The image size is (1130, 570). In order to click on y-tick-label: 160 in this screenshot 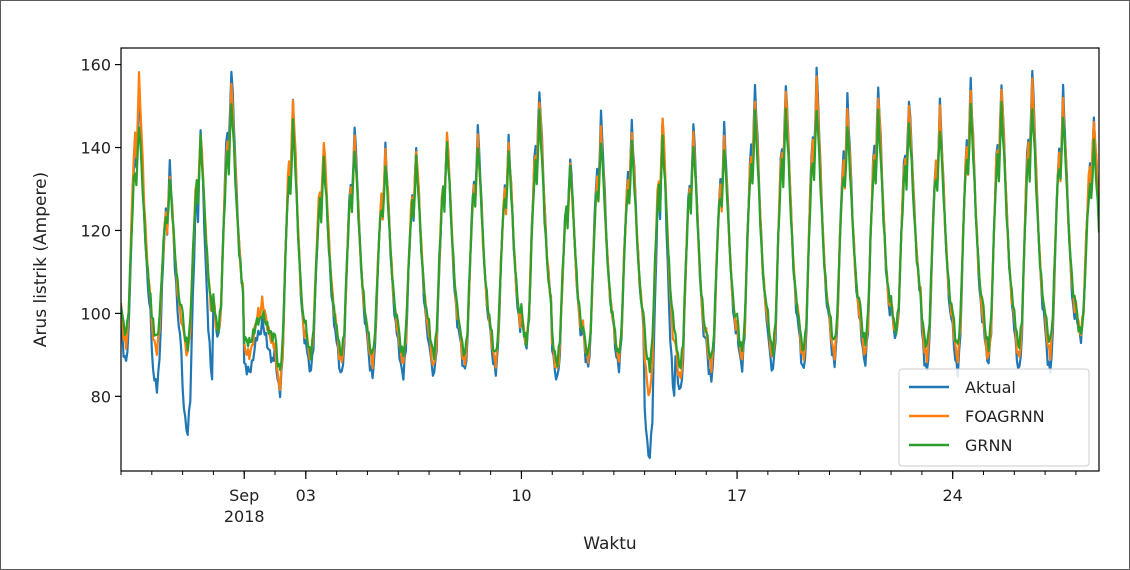, I will do `click(95, 65)`.